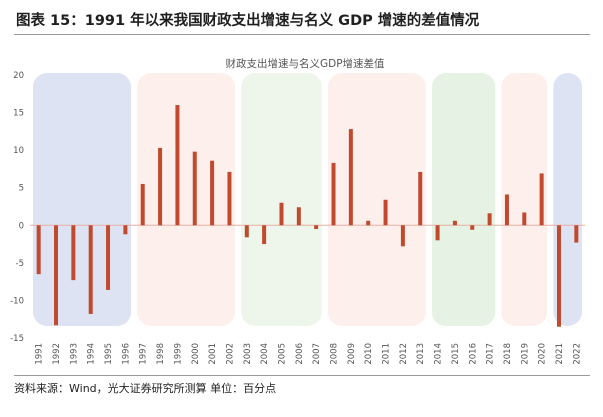 This screenshot has width=603, height=417. What do you see at coordinates (456, 354) in the screenshot?
I see `x-tick-label: 2015` at bounding box center [456, 354].